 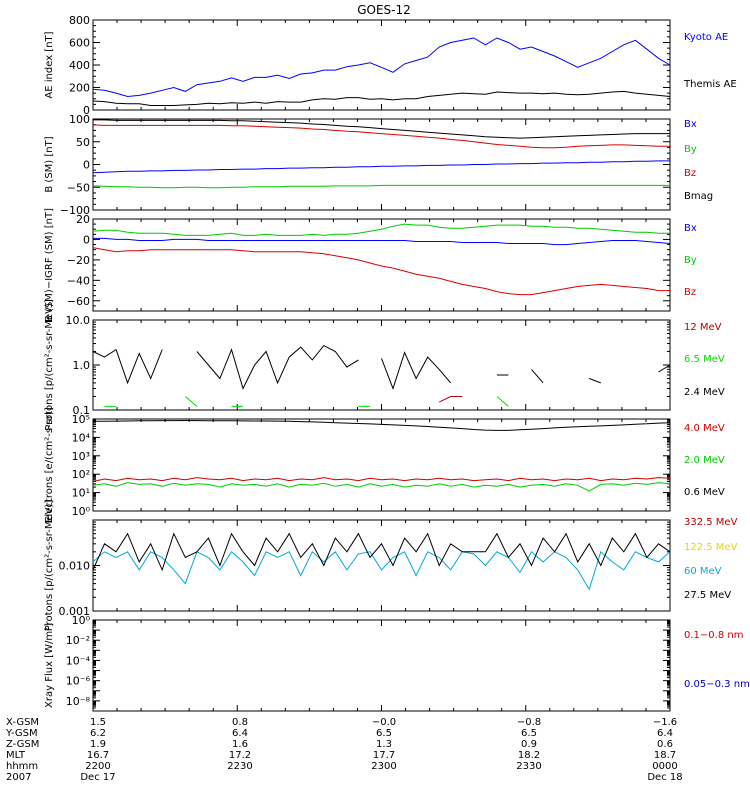 I want to click on footer-value: 2200, so click(x=97, y=766).